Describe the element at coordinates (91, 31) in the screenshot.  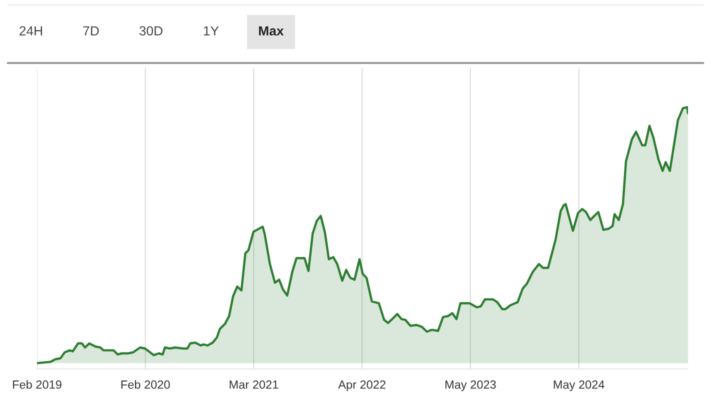
I see `text: 7D` at that location.